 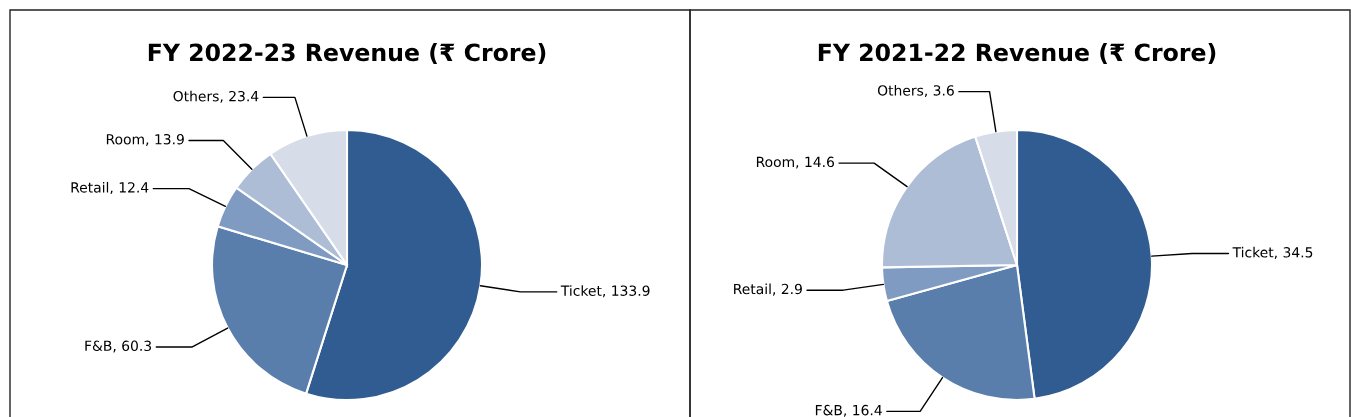 What do you see at coordinates (165, 139) in the screenshot?
I see `data-label: , 13.9` at bounding box center [165, 139].